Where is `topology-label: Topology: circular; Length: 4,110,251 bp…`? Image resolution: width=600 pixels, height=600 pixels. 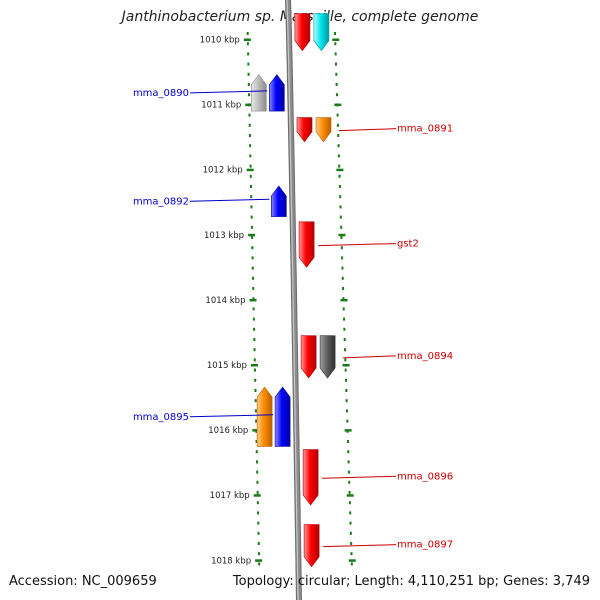 topology-label: Topology: circular; Length: 4,110,251 bp… is located at coordinates (411, 581).